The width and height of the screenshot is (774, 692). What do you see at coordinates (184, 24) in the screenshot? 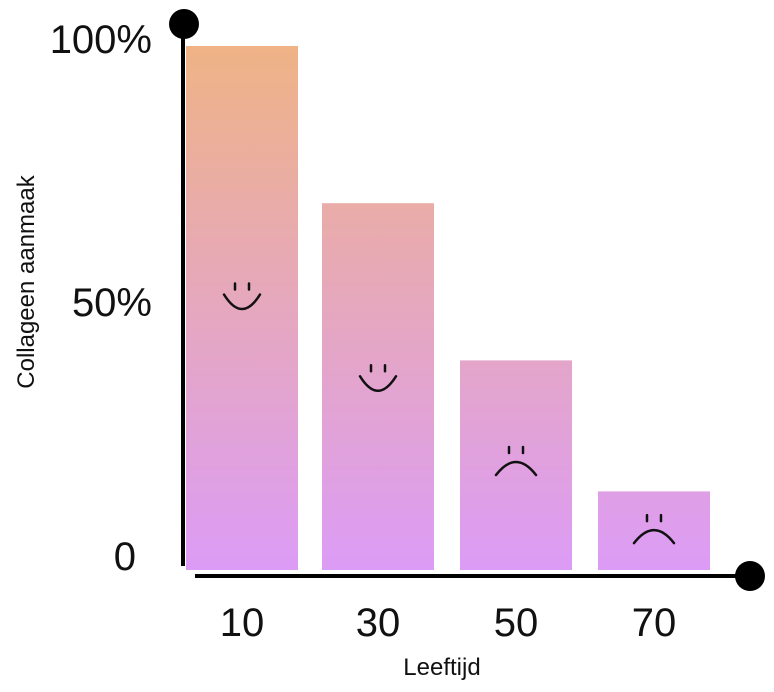
I see `y-axis-end-dot` at bounding box center [184, 24].